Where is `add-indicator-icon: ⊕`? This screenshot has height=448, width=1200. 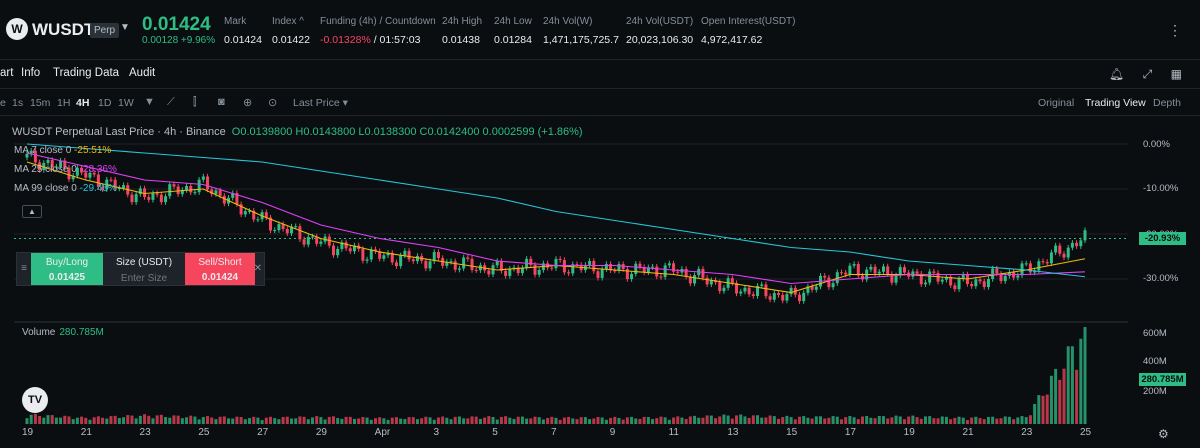 add-indicator-icon: ⊕ is located at coordinates (248, 103).